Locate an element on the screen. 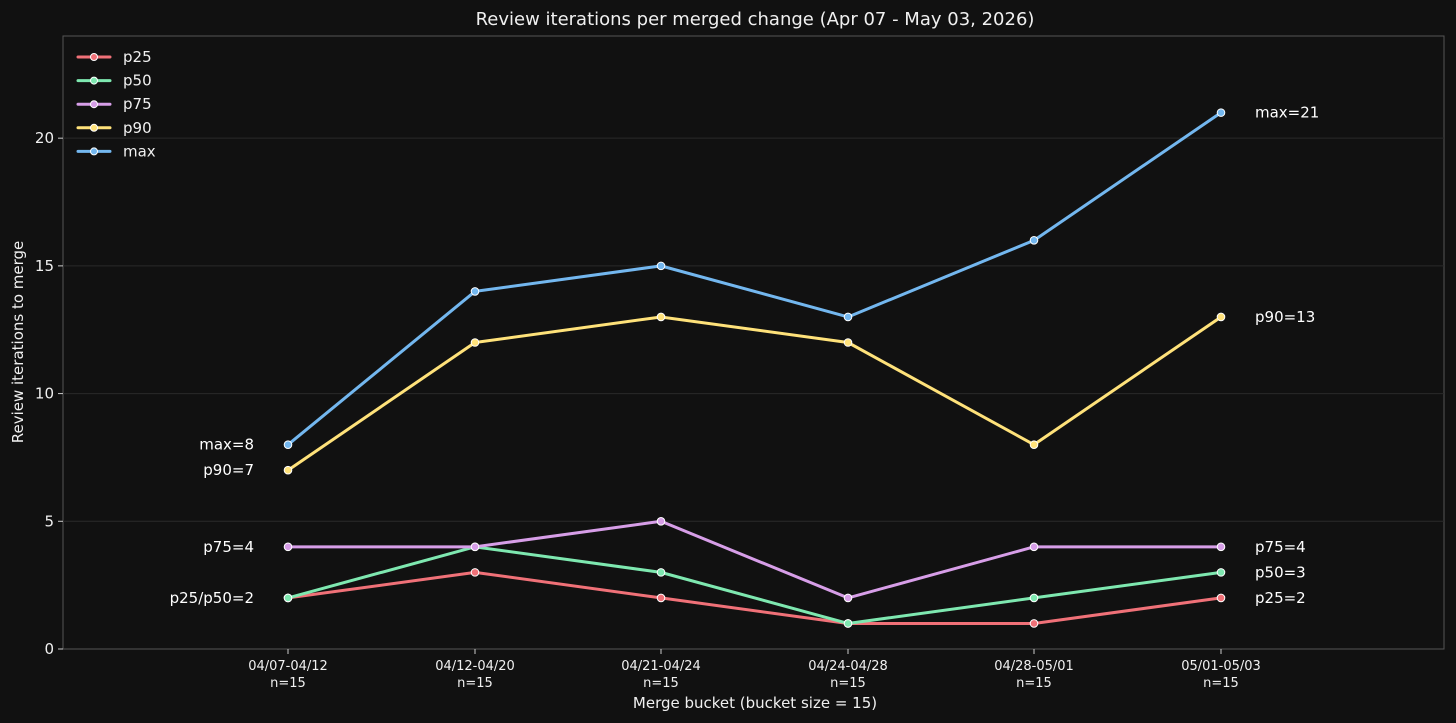  legend: p25 p50 p75 p90 max is located at coordinates (116, 104).